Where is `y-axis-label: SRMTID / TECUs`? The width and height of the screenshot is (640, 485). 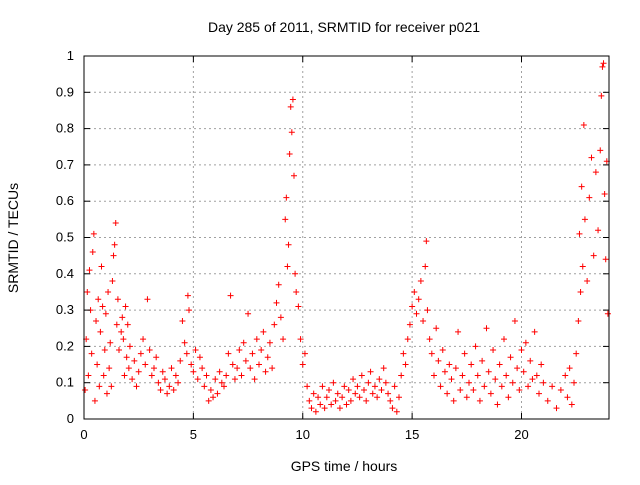 y-axis-label: SRMTID / TECUs is located at coordinates (13, 238).